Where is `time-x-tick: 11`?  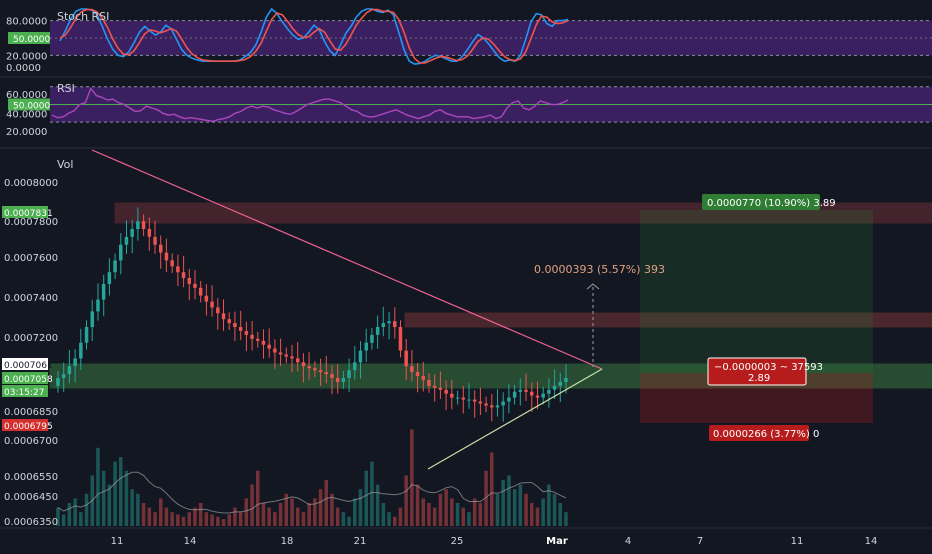
time-x-tick: 11 is located at coordinates (117, 541).